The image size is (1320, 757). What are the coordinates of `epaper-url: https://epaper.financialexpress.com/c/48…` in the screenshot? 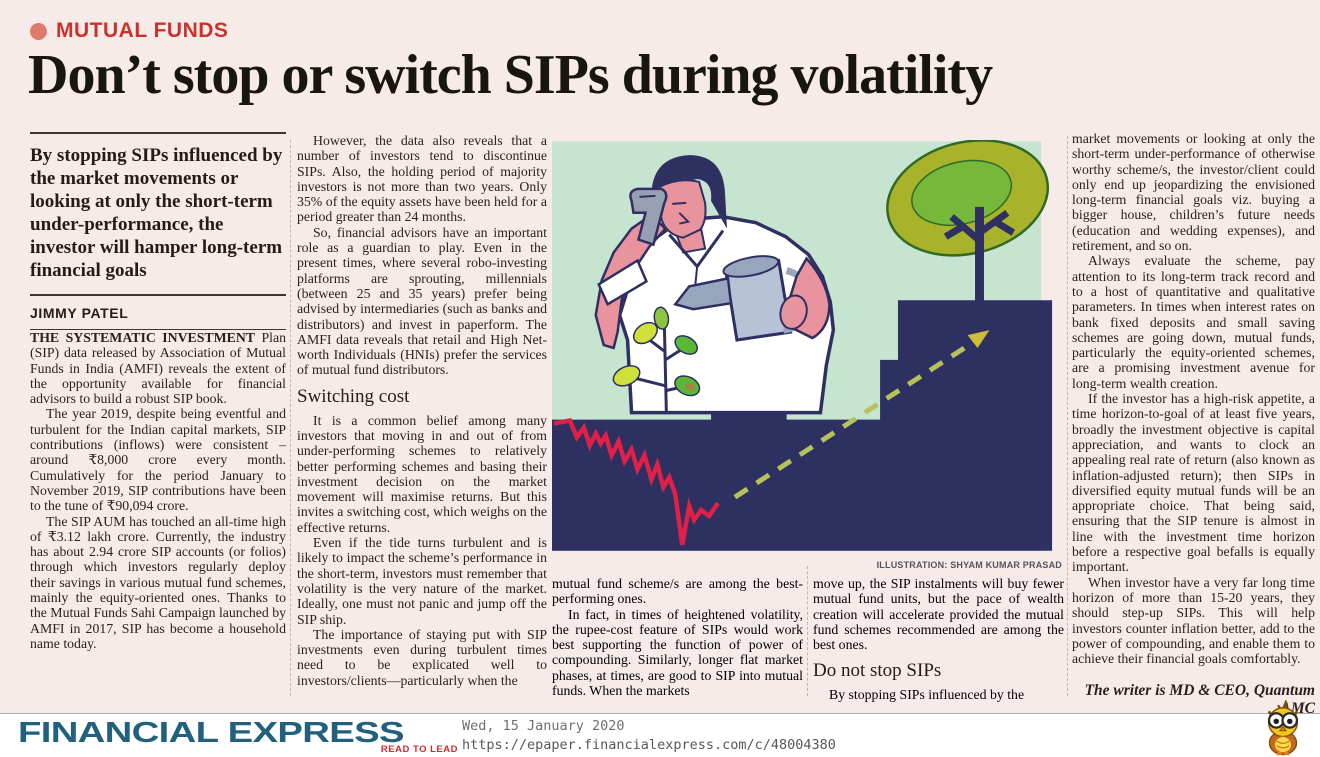 It's located at (649, 745).